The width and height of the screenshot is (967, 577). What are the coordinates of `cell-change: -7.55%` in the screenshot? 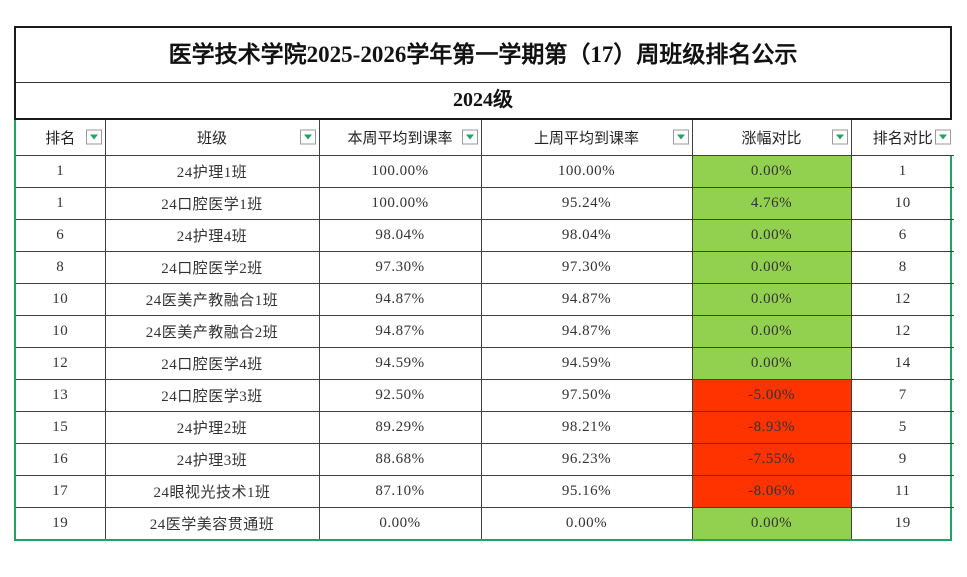 It's located at (771, 459).